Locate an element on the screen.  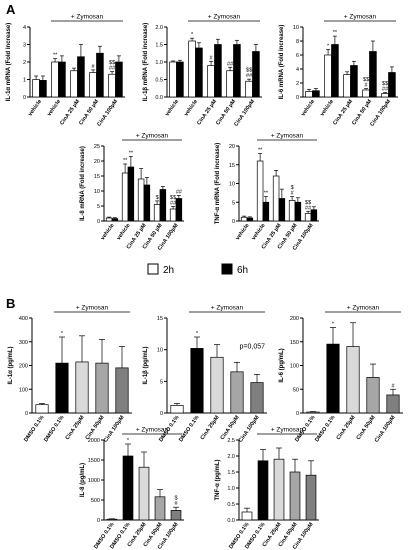
y-tick-label: 0.0 is located at coordinates (231, 521).